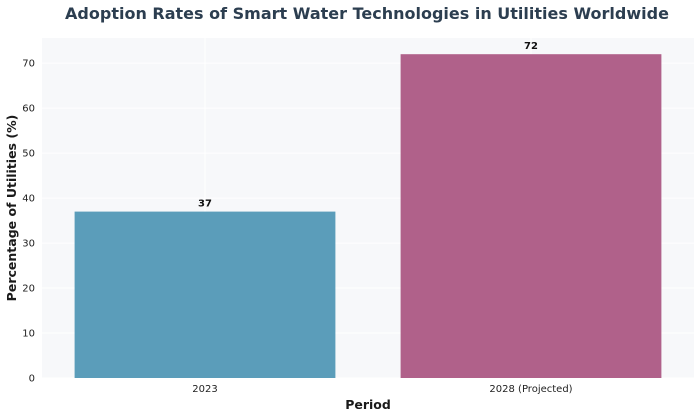 This screenshot has height=418, width=700. Describe the element at coordinates (28, 244) in the screenshot. I see `y-tick-label: 30` at that location.